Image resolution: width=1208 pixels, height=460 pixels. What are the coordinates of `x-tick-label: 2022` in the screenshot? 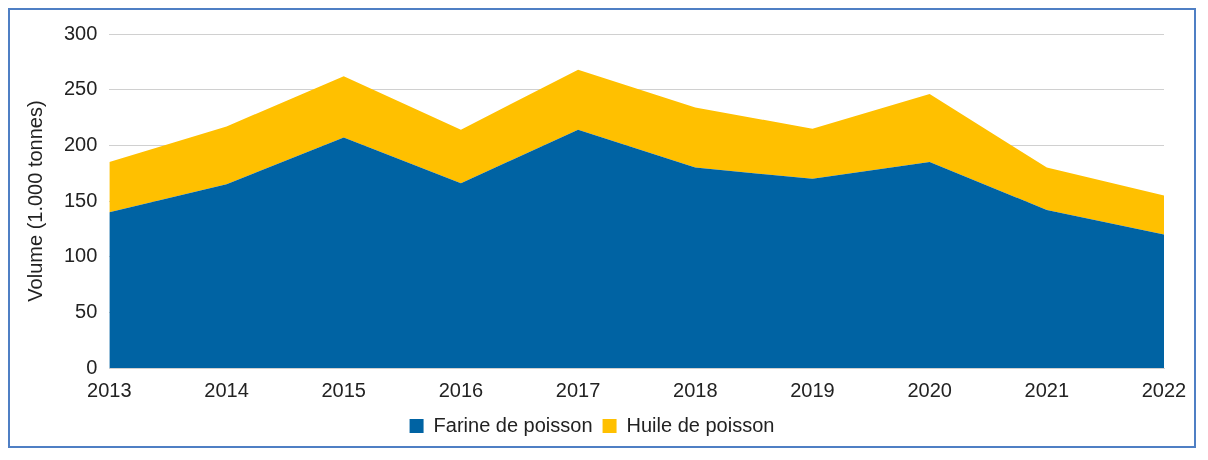 It's located at (1164, 389).